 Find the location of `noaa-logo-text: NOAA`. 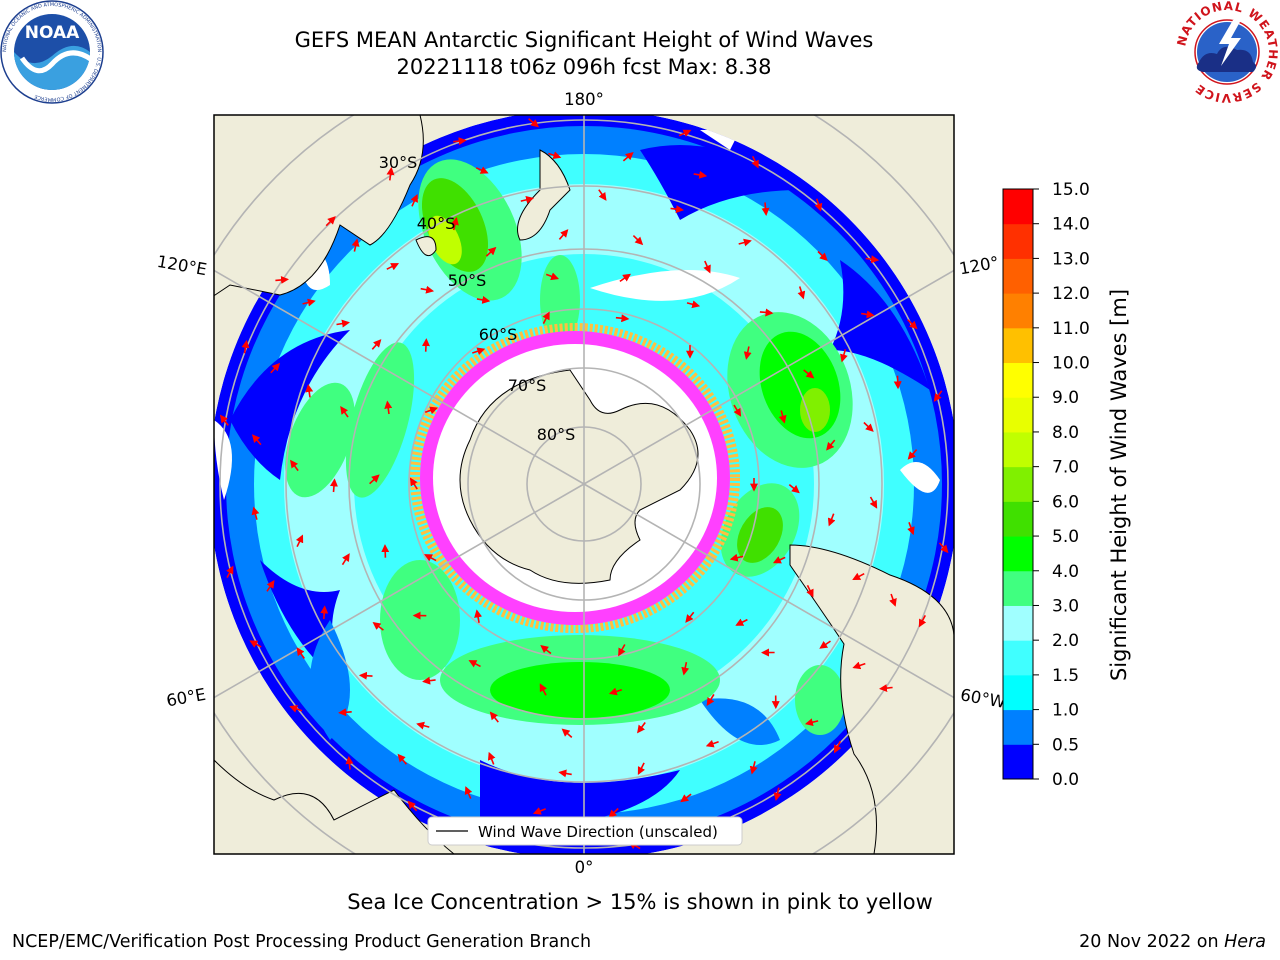

noaa-logo-text: NOAA is located at coordinates (52, 33).